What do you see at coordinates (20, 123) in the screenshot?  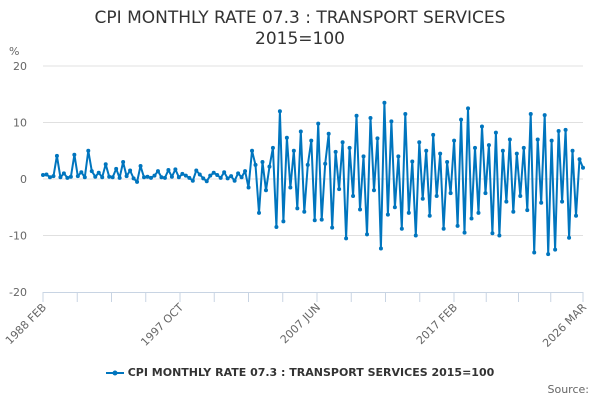 I see `y-tick-label: 10` at bounding box center [20, 123].